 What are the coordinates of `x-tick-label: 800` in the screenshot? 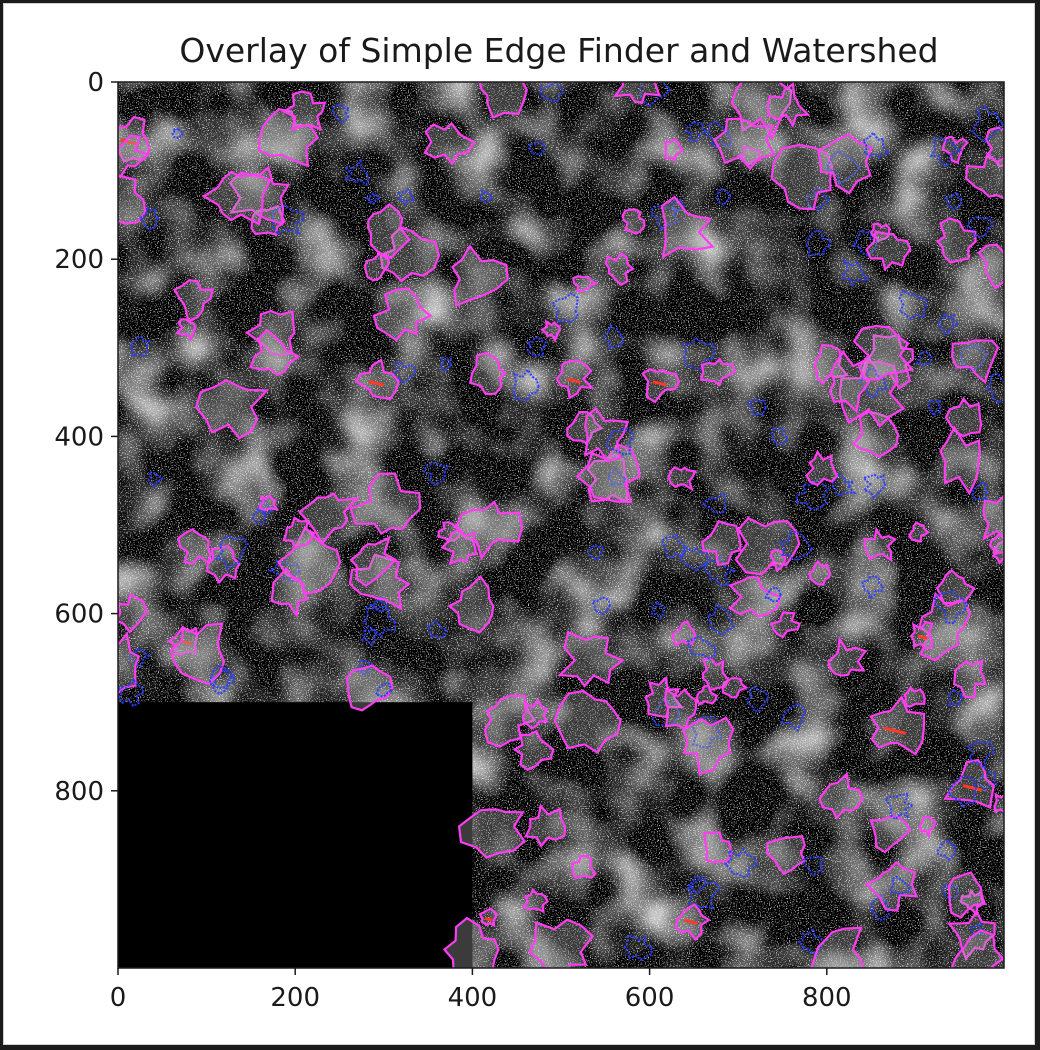 It's located at (827, 998).